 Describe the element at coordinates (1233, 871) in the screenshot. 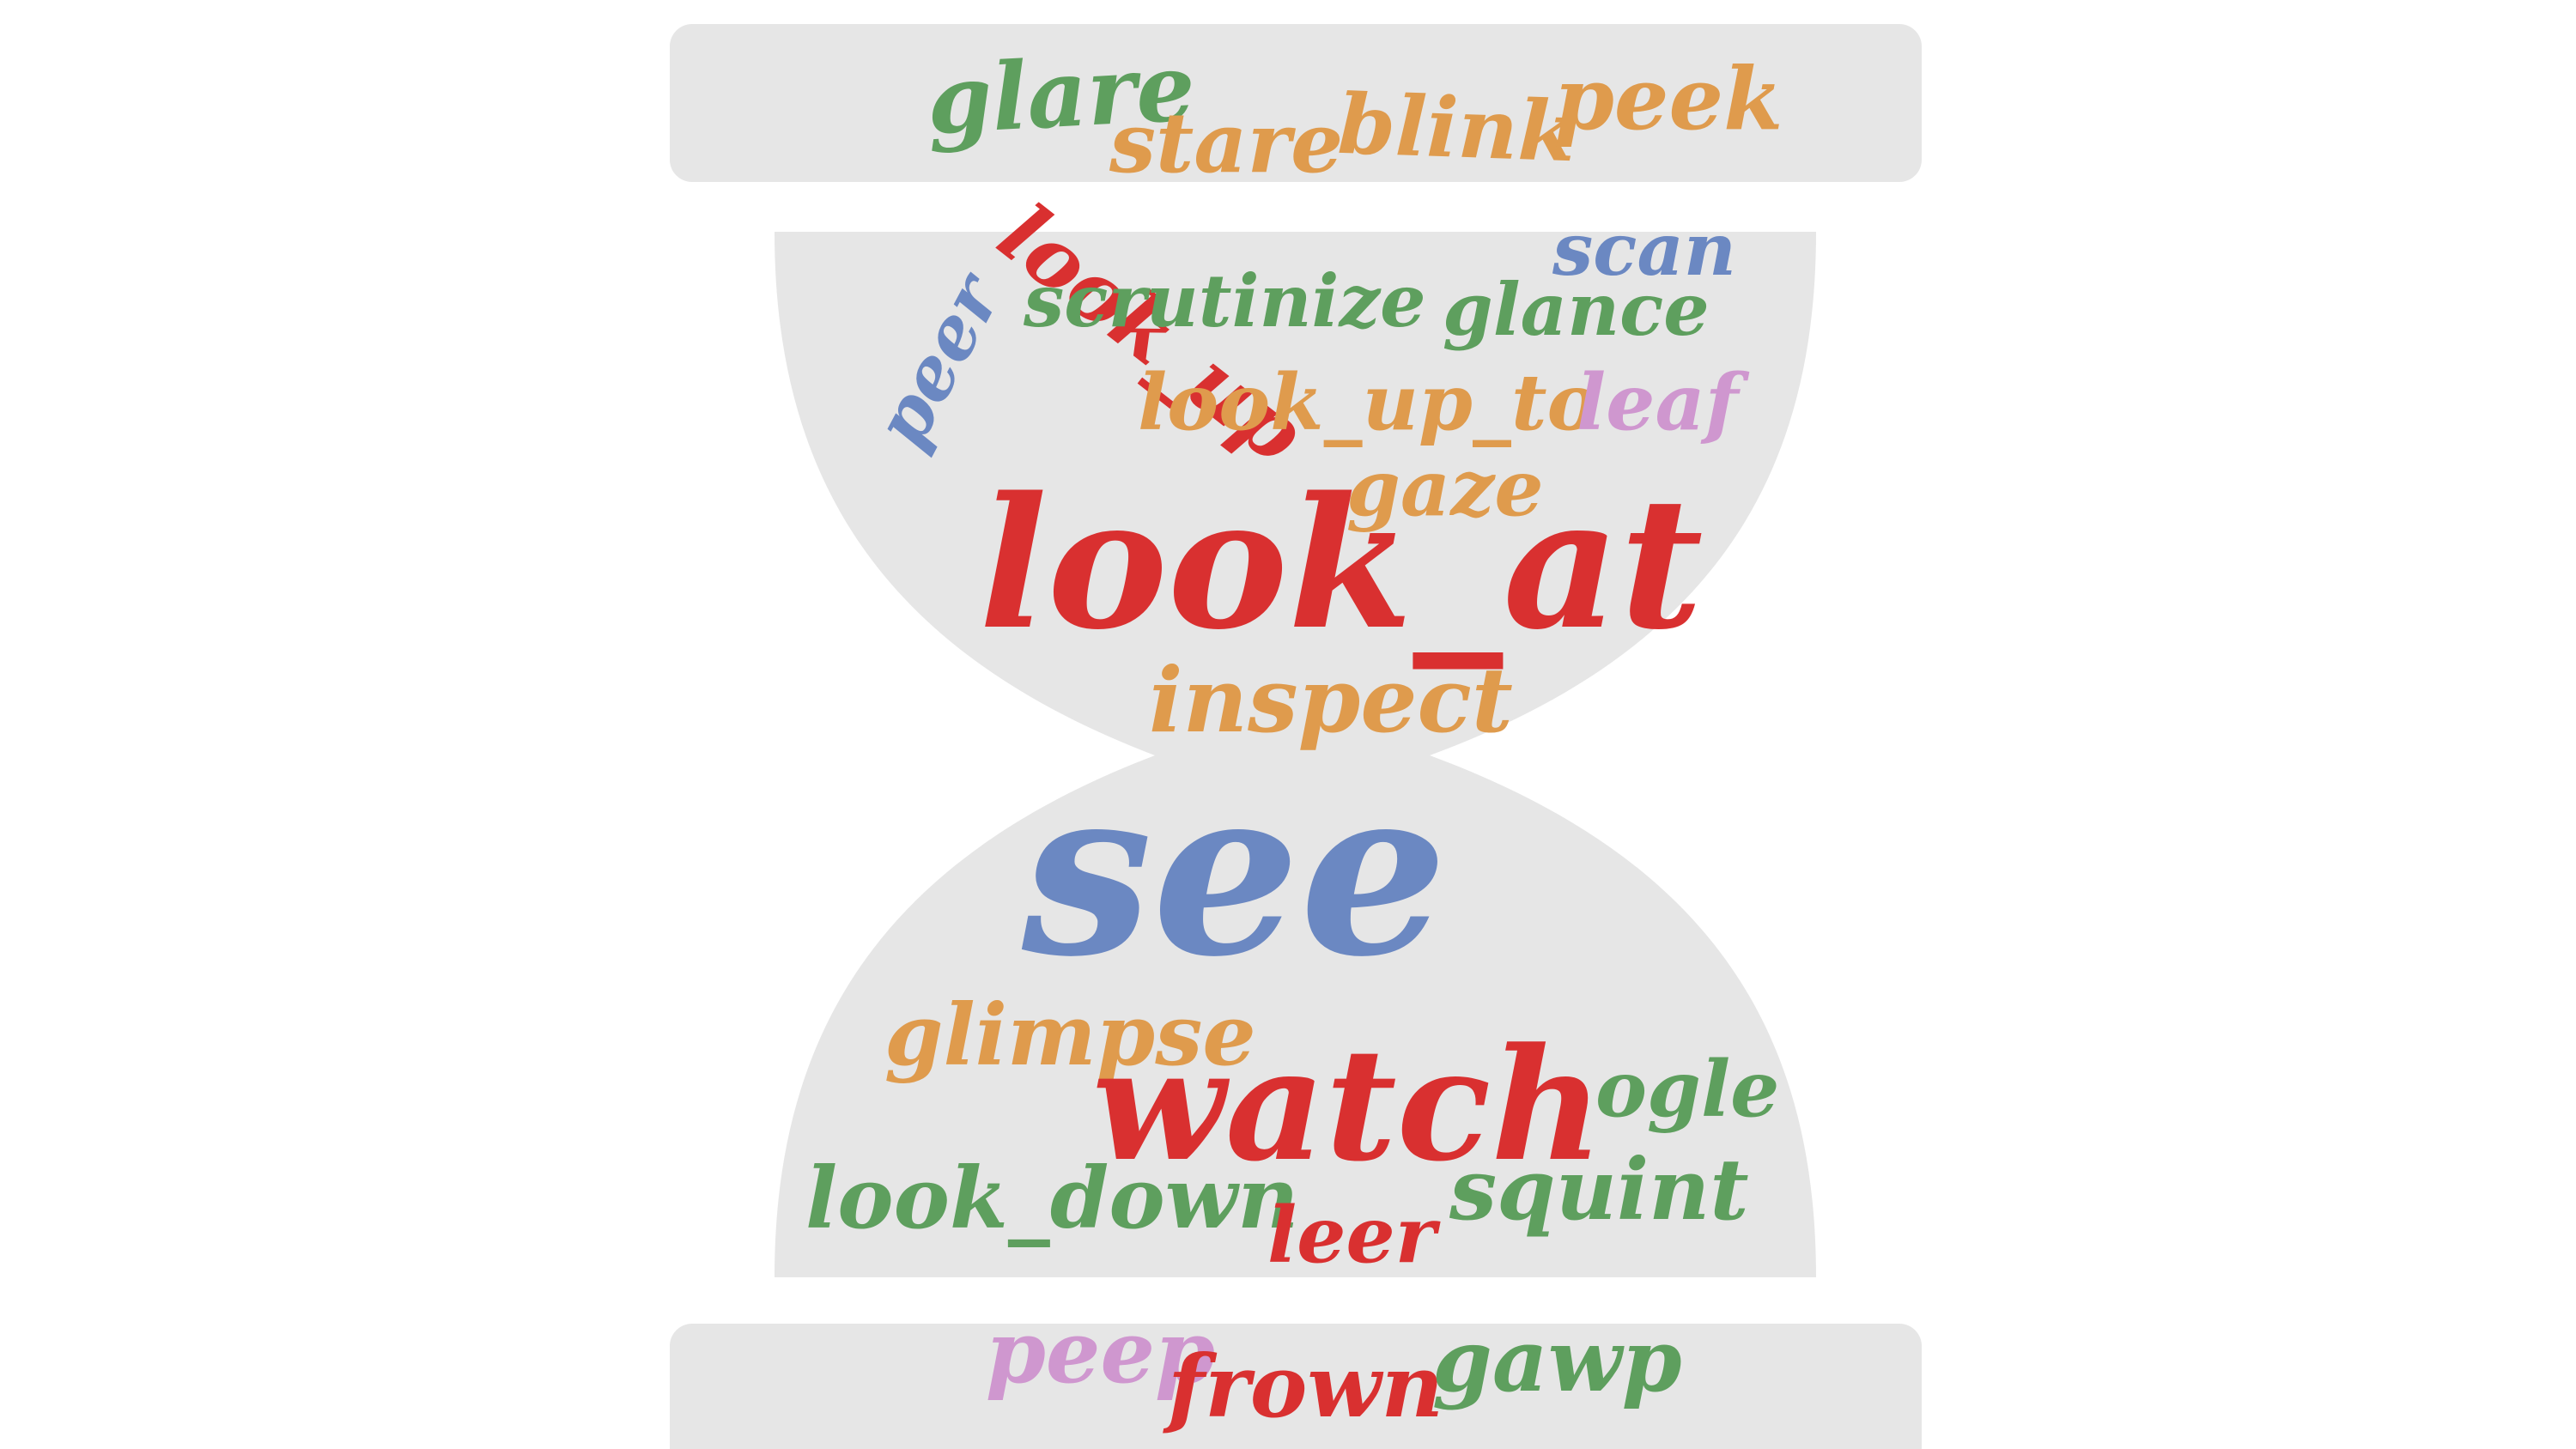

I see `word-see: see` at that location.